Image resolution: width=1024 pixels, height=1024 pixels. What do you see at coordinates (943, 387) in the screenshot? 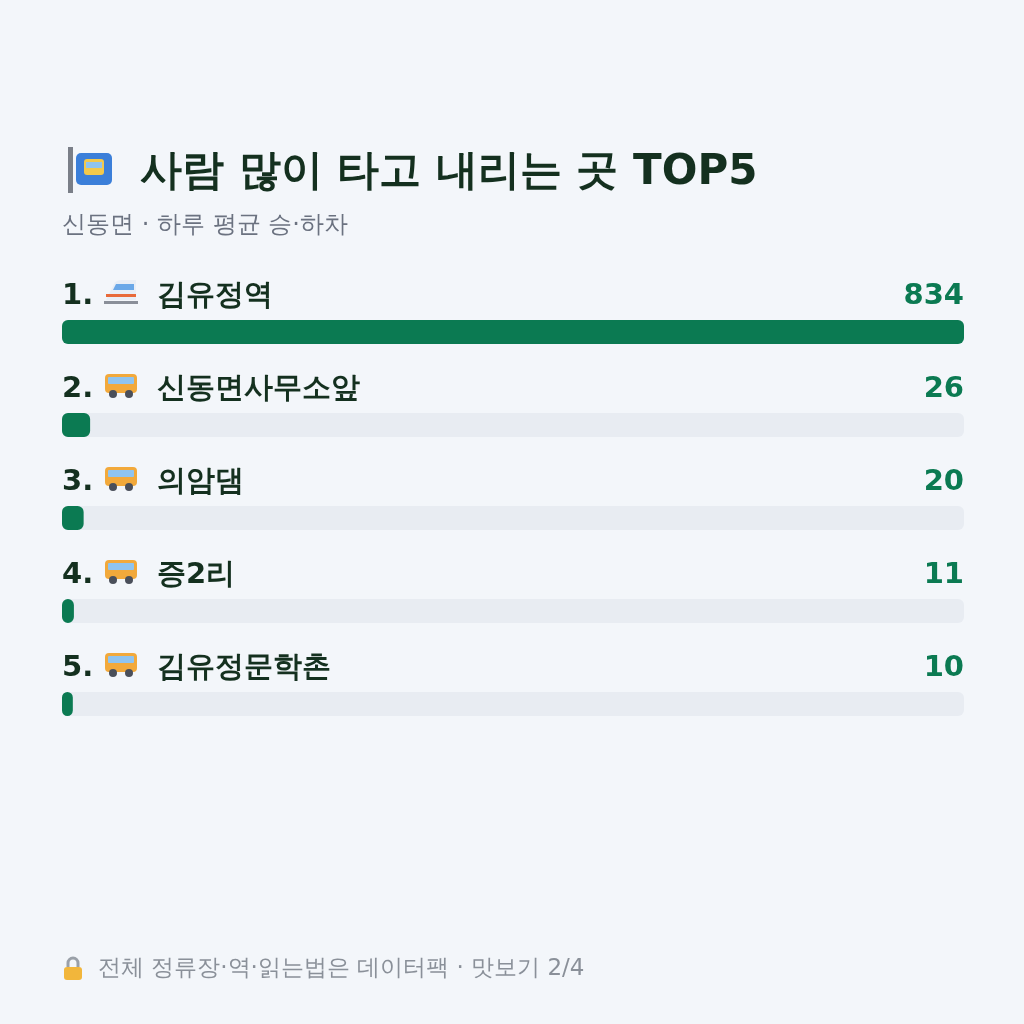
I see `data-label: 26` at bounding box center [943, 387].